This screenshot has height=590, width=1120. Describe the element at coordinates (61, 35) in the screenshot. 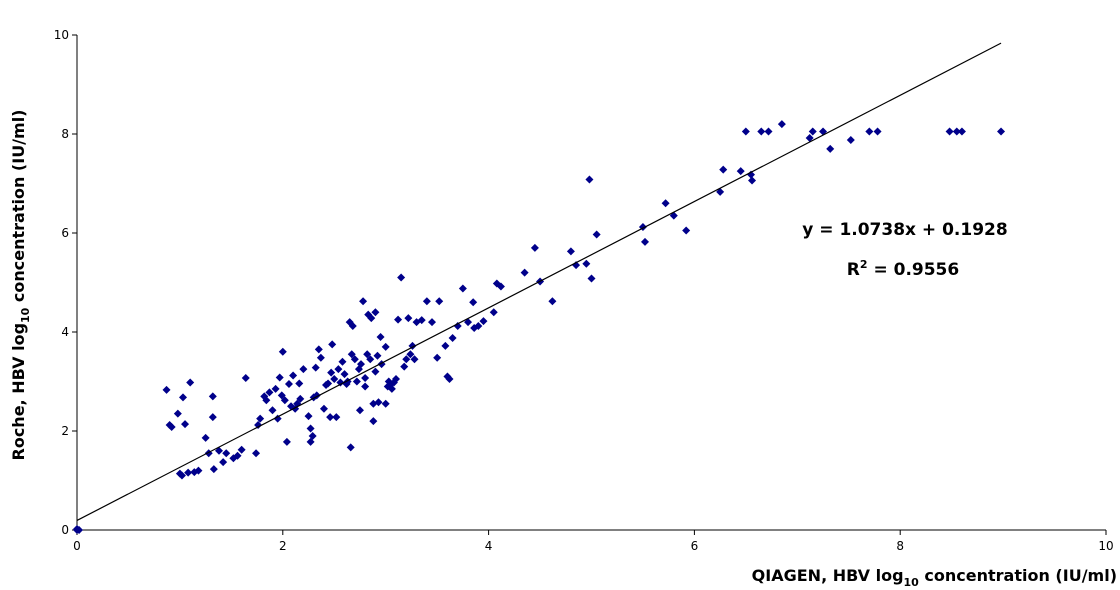

I see `y-tick-label: 10` at that location.